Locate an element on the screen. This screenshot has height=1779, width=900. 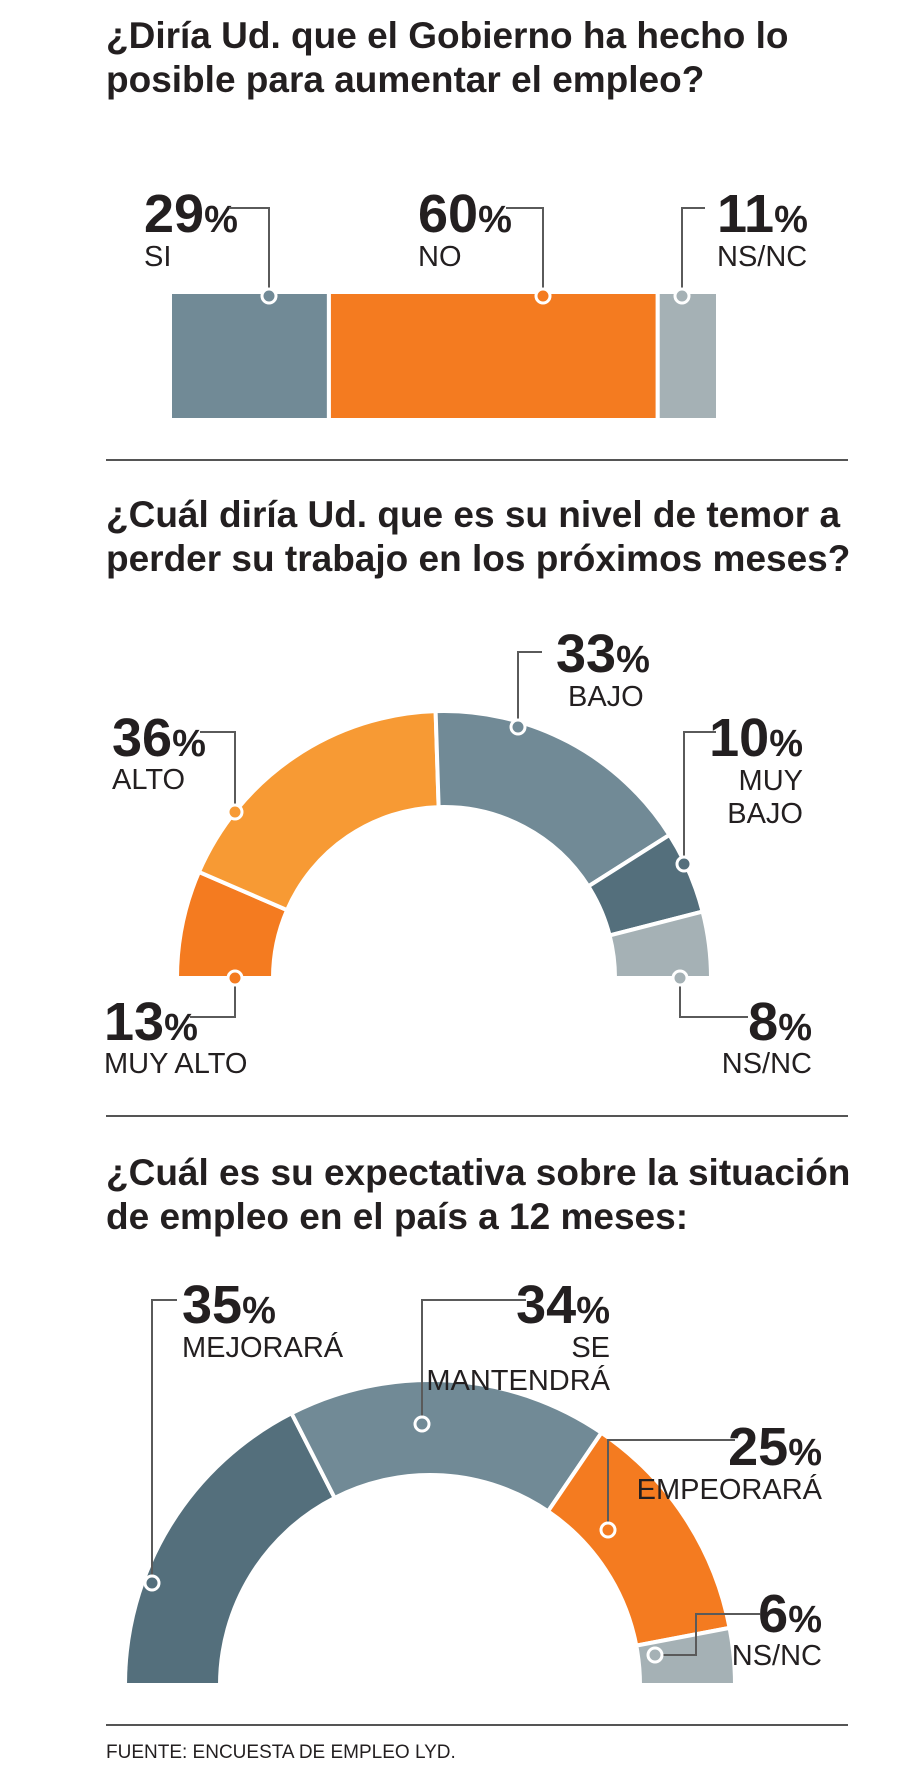
q1-title-line2: posible para aumentar el empleo? is located at coordinates (405, 79).